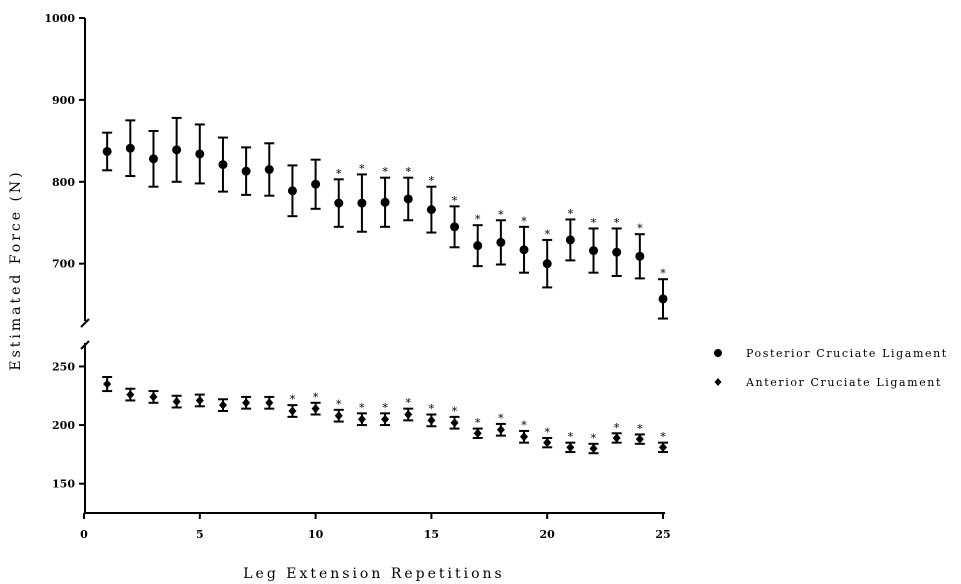  Describe the element at coordinates (59, 18) in the screenshot. I see `y-tick-label: 1000` at that location.